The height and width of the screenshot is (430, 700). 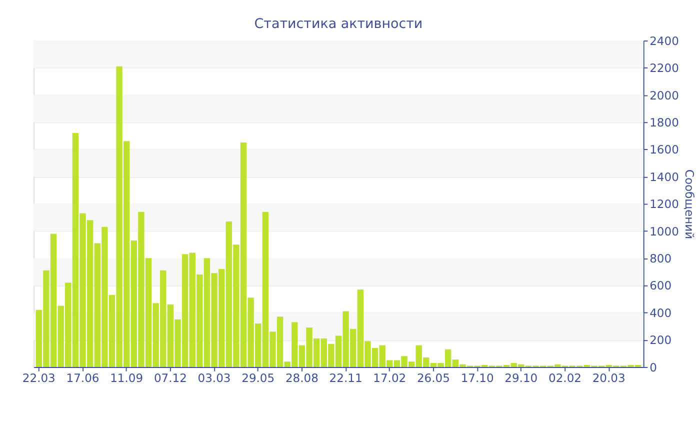 I want to click on x-tick-label: 17.02, so click(x=389, y=377).